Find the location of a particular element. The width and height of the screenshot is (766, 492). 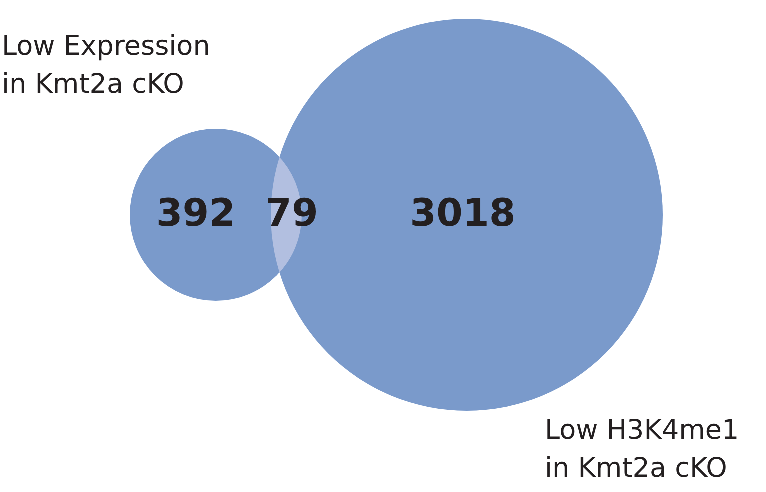

data-label: 3018 is located at coordinates (463, 213).